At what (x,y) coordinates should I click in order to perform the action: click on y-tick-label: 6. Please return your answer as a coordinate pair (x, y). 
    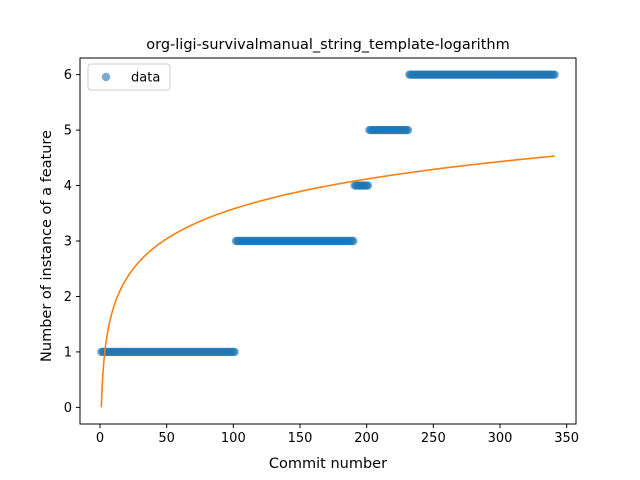
    Looking at the image, I should click on (68, 75).